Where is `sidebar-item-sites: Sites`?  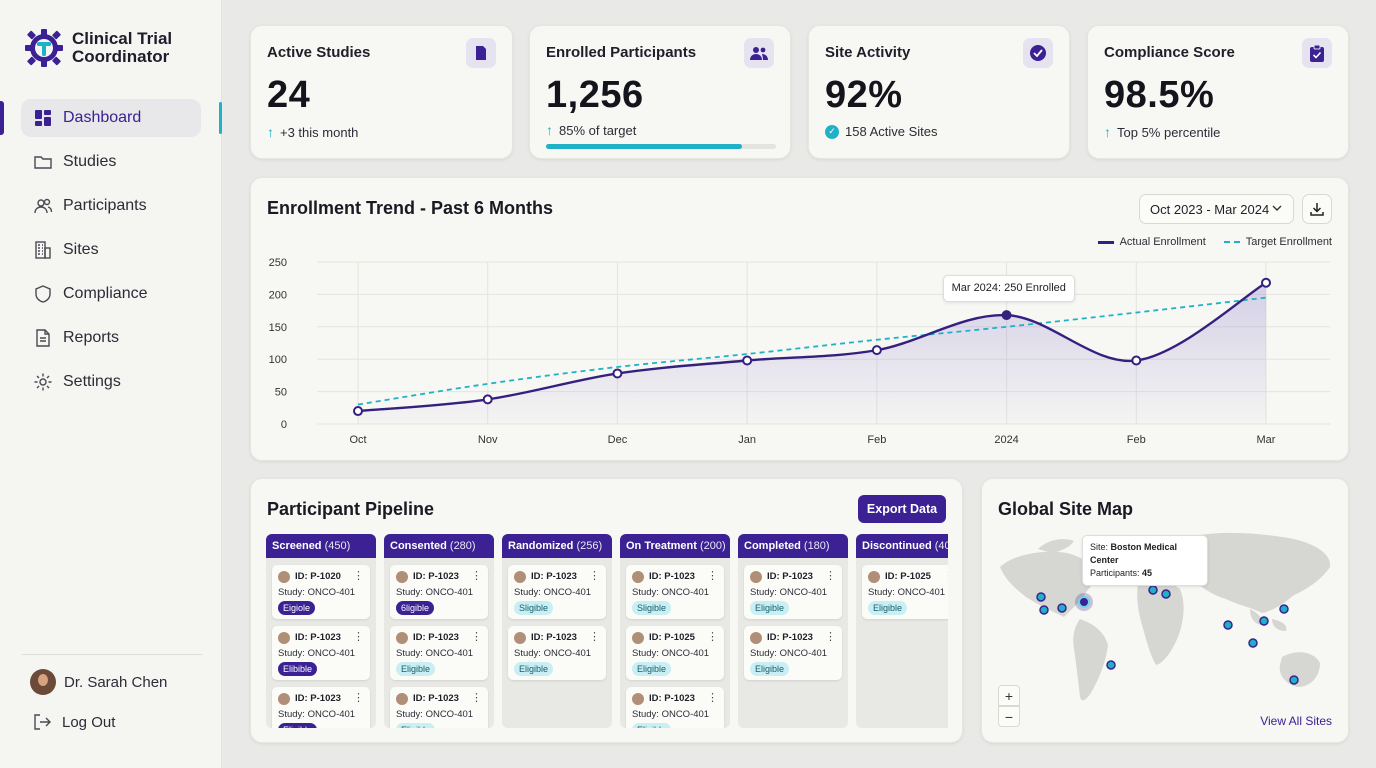 sidebar-item-sites: Sites is located at coordinates (111, 250).